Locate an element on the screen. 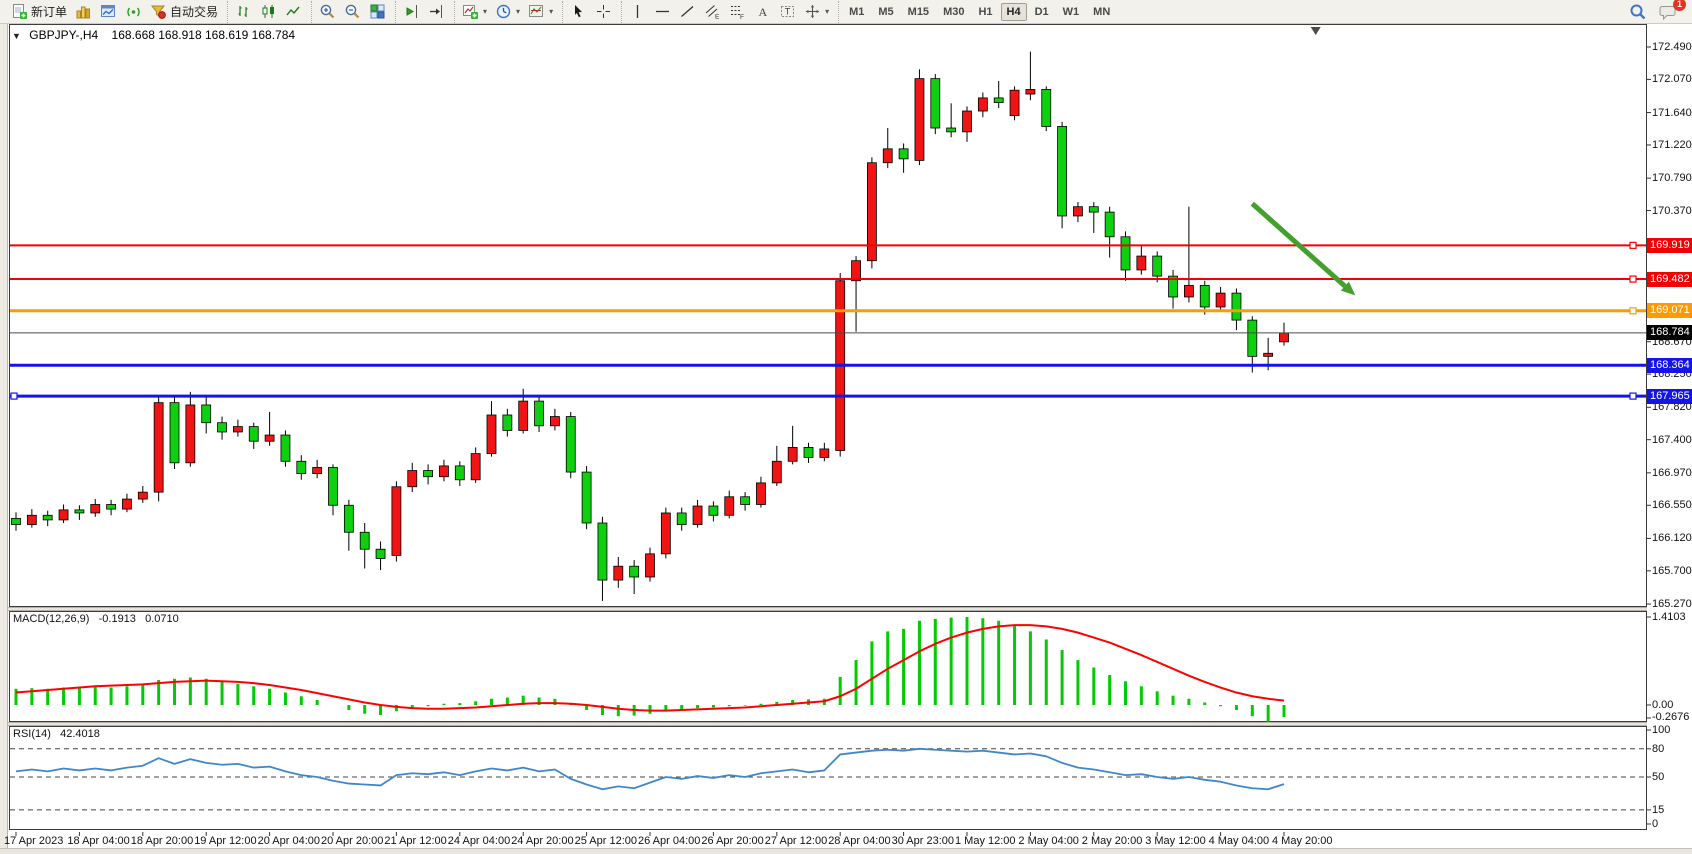  periods-button: ▾ is located at coordinates (507, 12).